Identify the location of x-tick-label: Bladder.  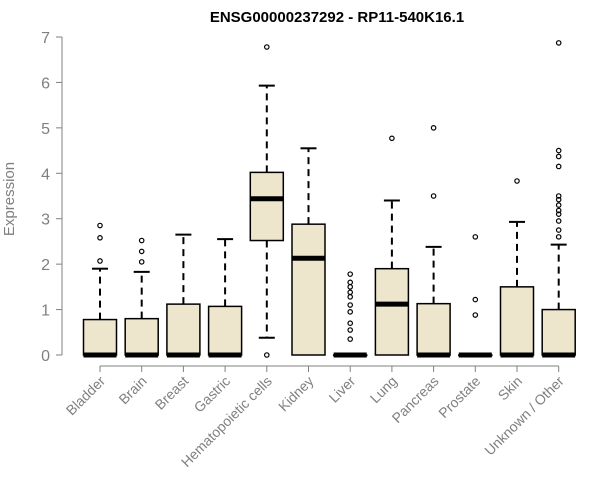
(86, 396).